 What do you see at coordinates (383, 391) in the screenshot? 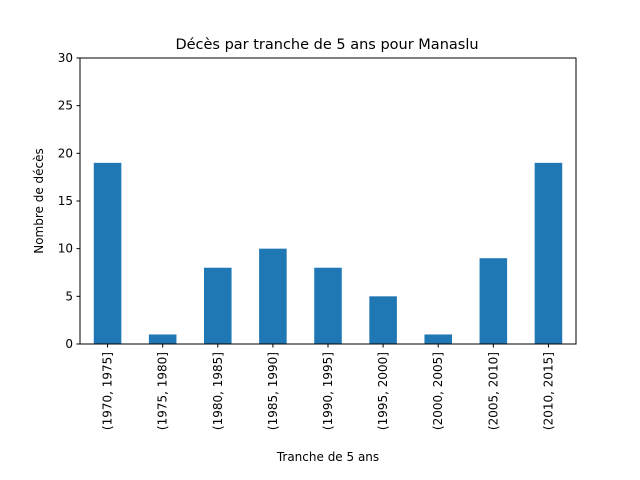
I see `x-tick-label-5: (1995, 2000]` at bounding box center [383, 391].